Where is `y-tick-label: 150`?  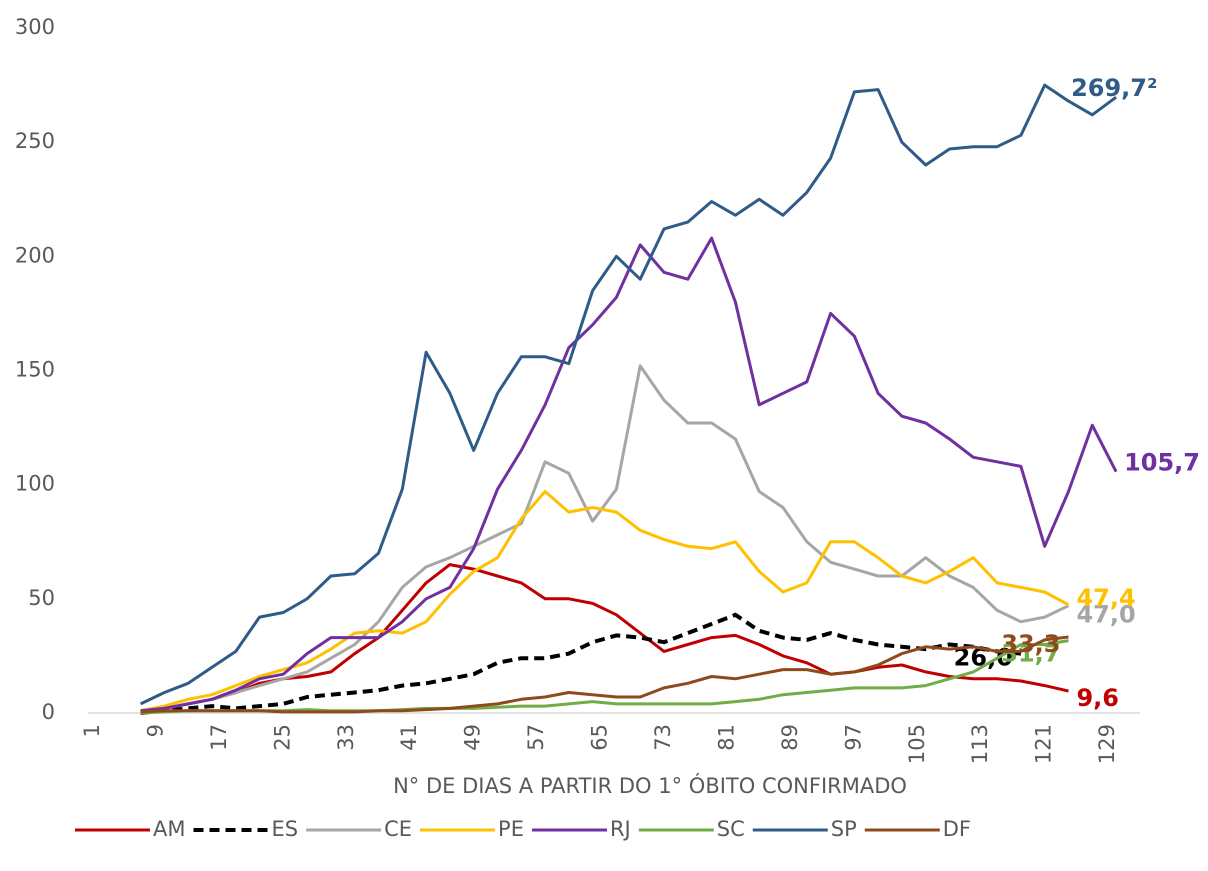
y-tick-label: 150 is located at coordinates (35, 370).